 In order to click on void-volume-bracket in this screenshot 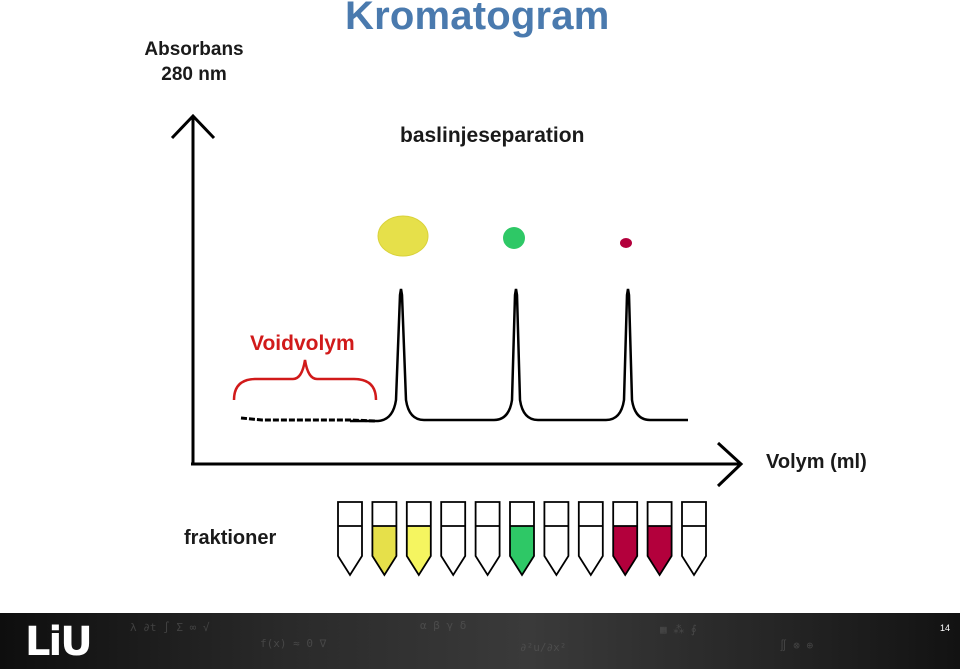, I will do `click(305, 380)`.